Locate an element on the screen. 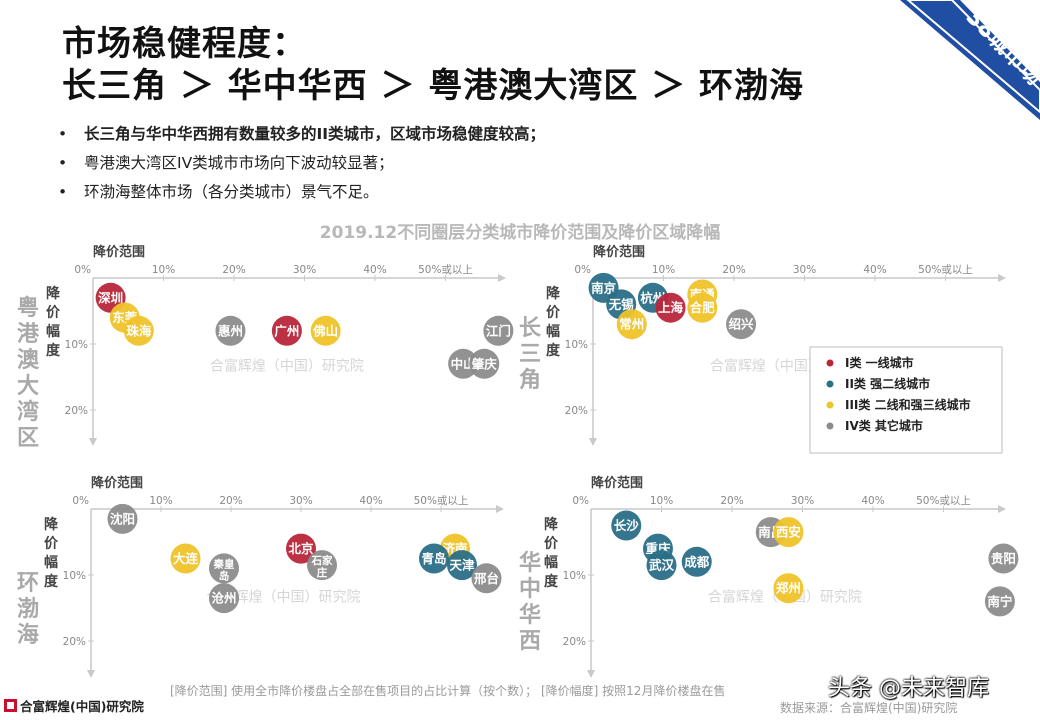  region-label-char: 湾 is located at coordinates (28, 412).